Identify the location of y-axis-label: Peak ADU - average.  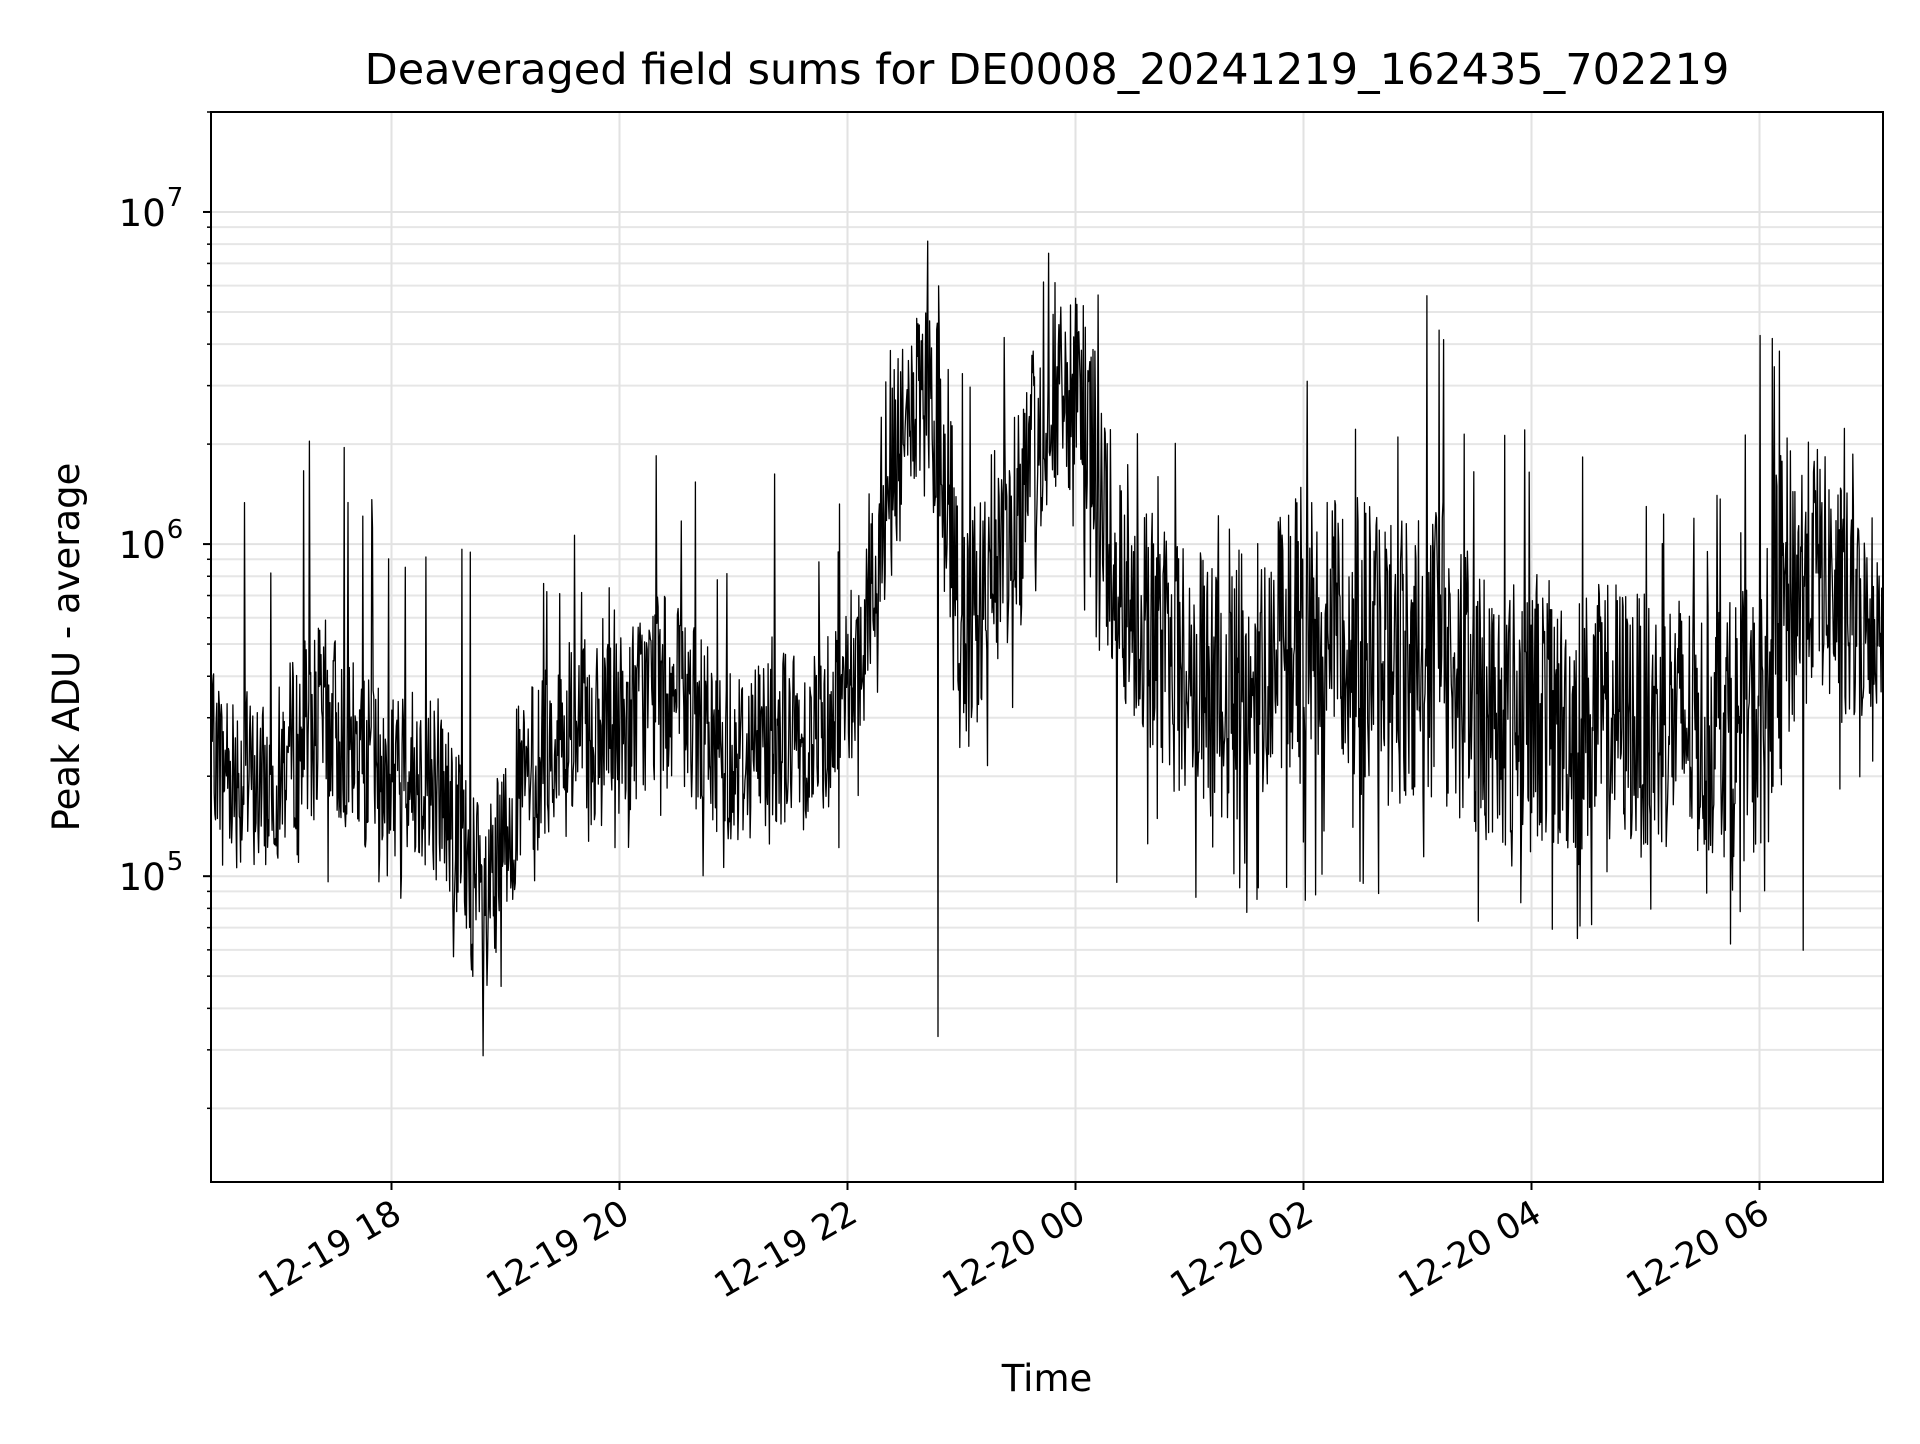
(66, 647).